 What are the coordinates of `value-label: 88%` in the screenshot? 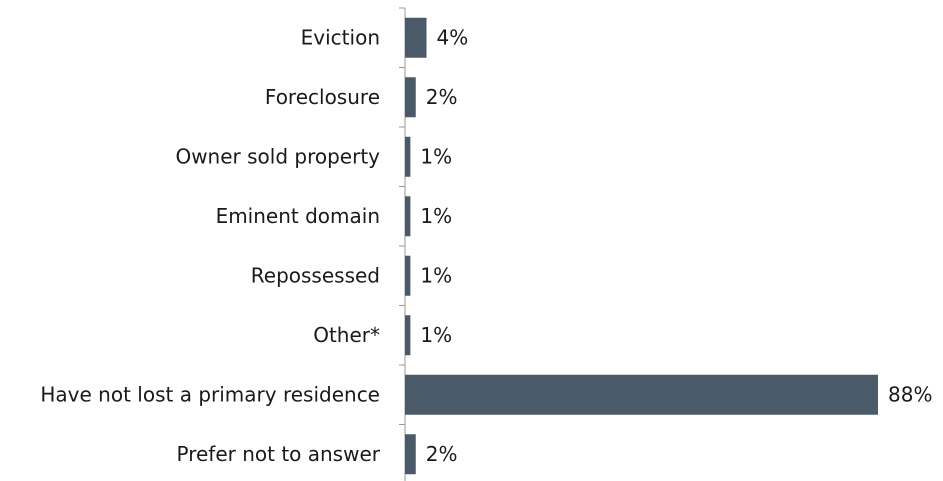 It's located at (910, 394).